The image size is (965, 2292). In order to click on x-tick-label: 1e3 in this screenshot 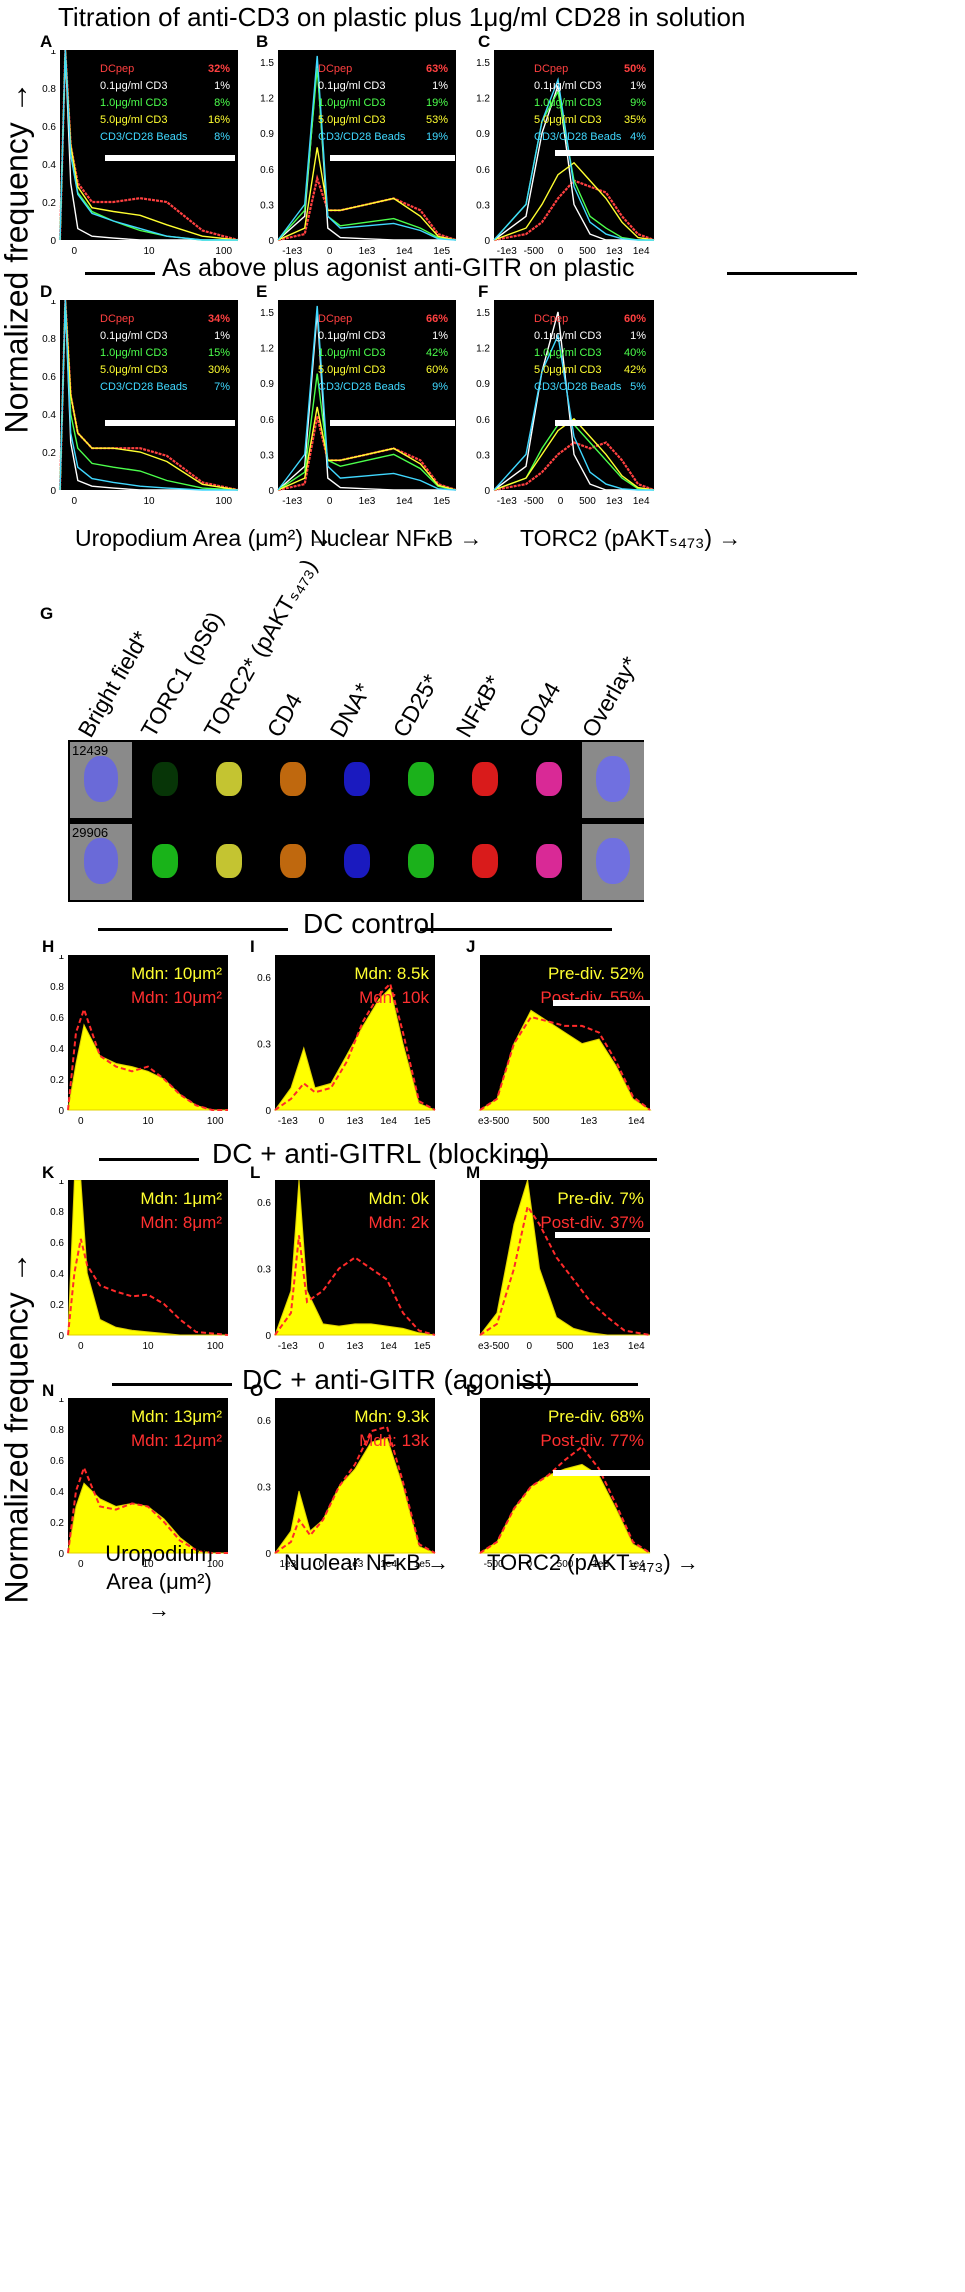, I will do `click(355, 1121)`.